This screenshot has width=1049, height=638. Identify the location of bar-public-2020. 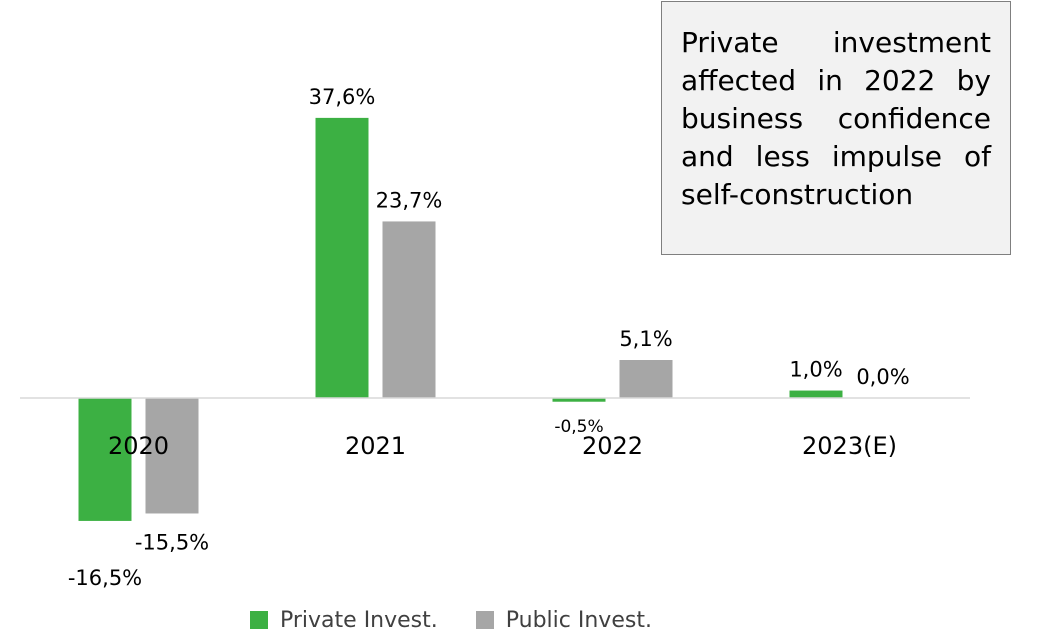
(172, 456).